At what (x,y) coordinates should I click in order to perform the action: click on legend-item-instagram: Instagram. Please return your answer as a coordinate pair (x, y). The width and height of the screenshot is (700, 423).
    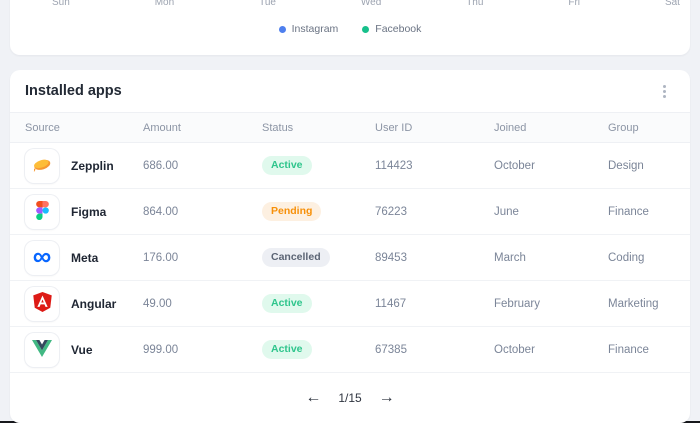
    Looking at the image, I should click on (308, 29).